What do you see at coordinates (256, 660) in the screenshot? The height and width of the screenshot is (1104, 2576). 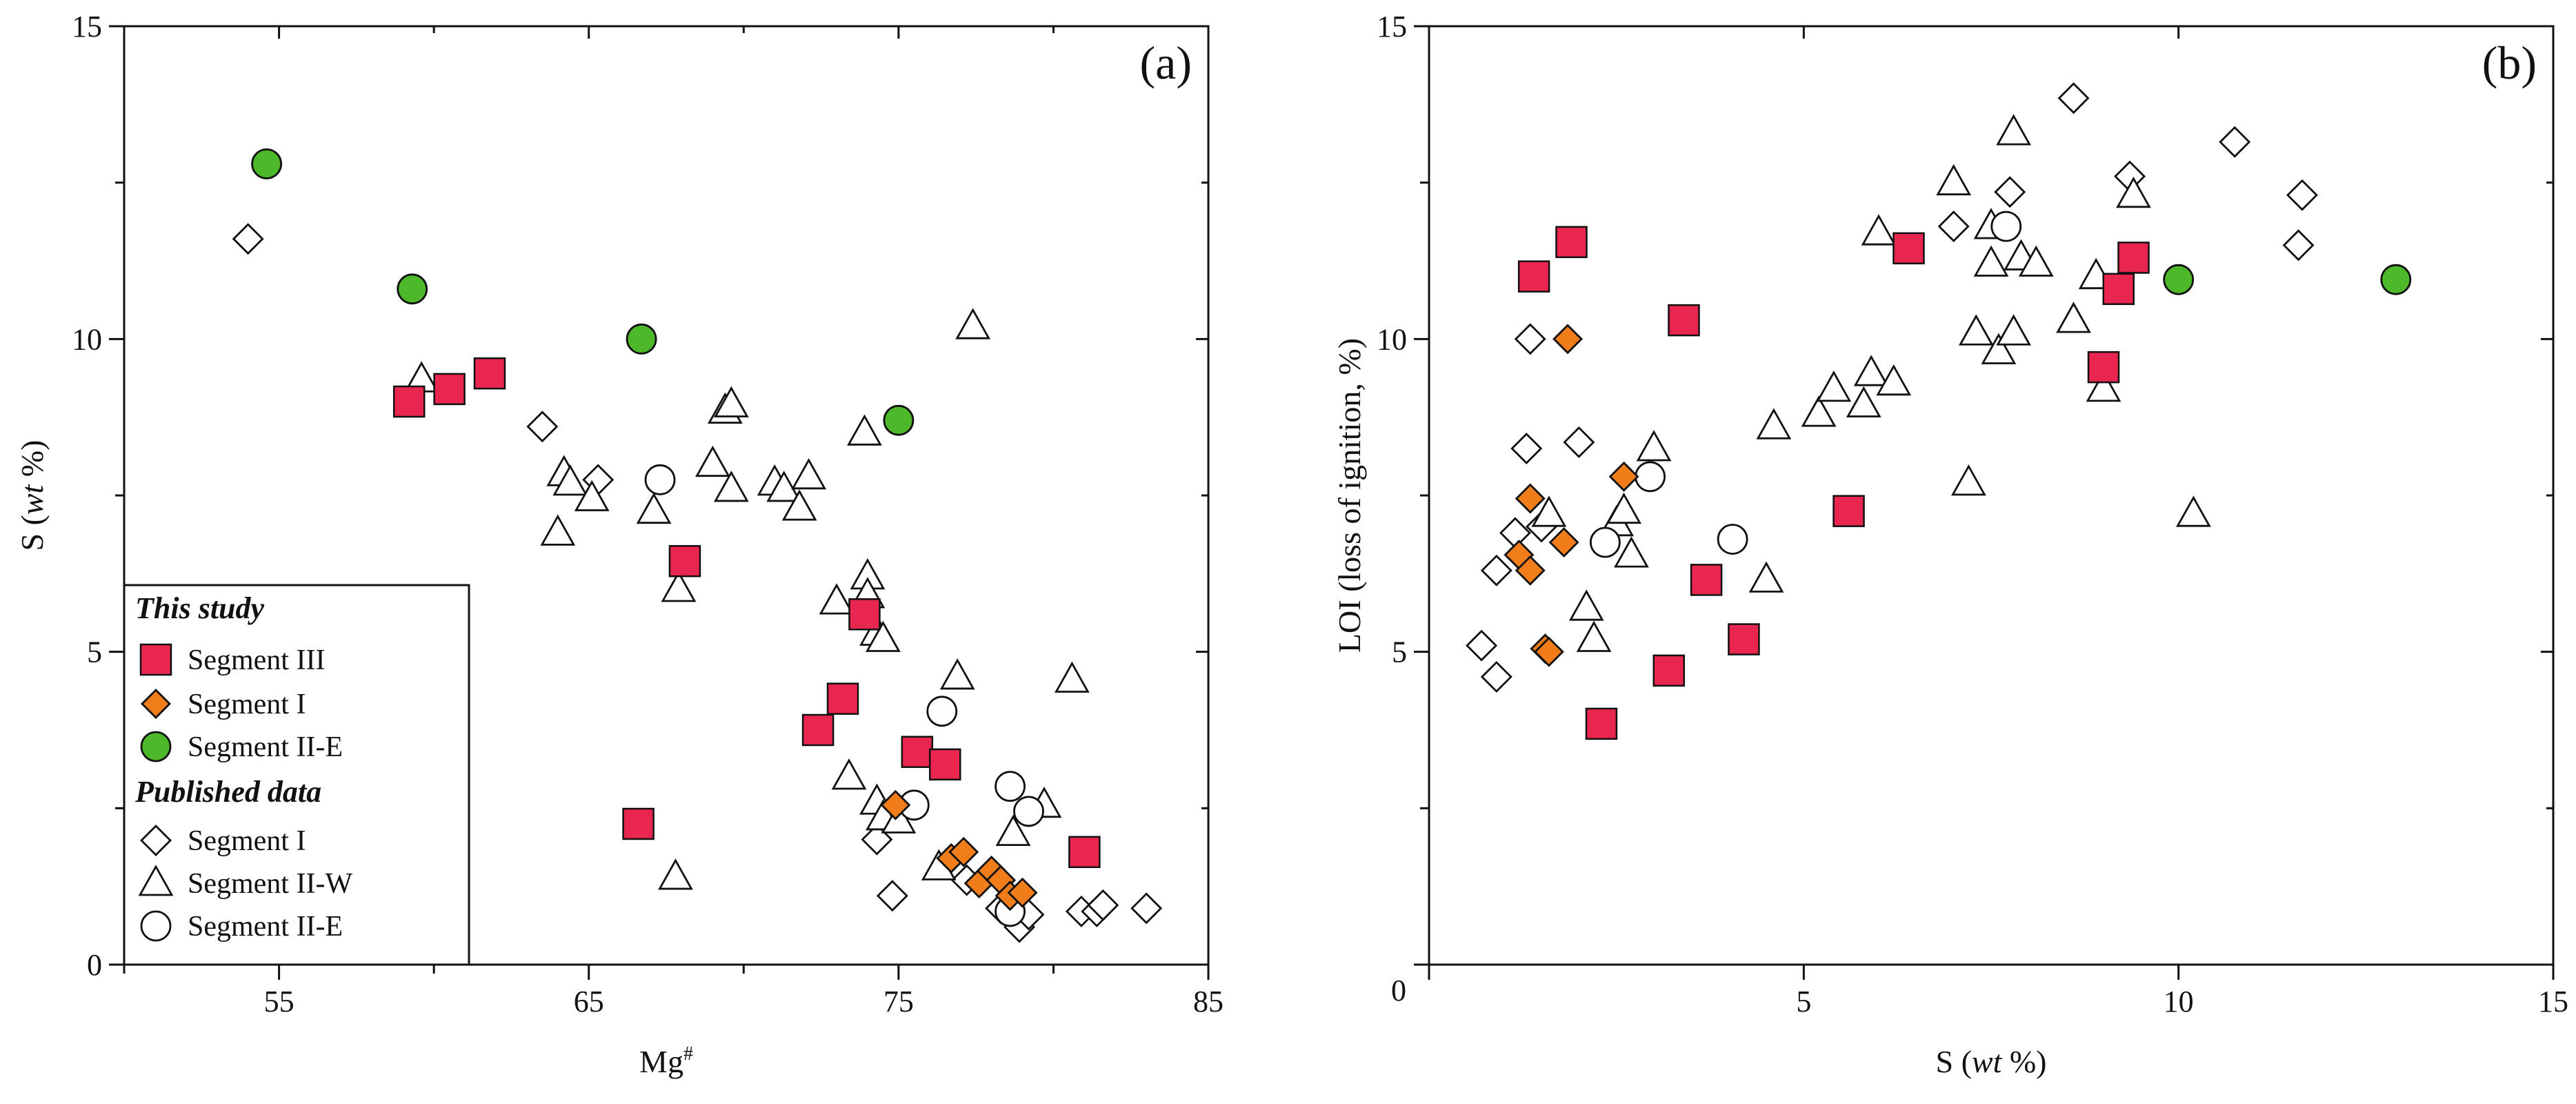 I see `legend-label-this-iii: Segment III` at bounding box center [256, 660].